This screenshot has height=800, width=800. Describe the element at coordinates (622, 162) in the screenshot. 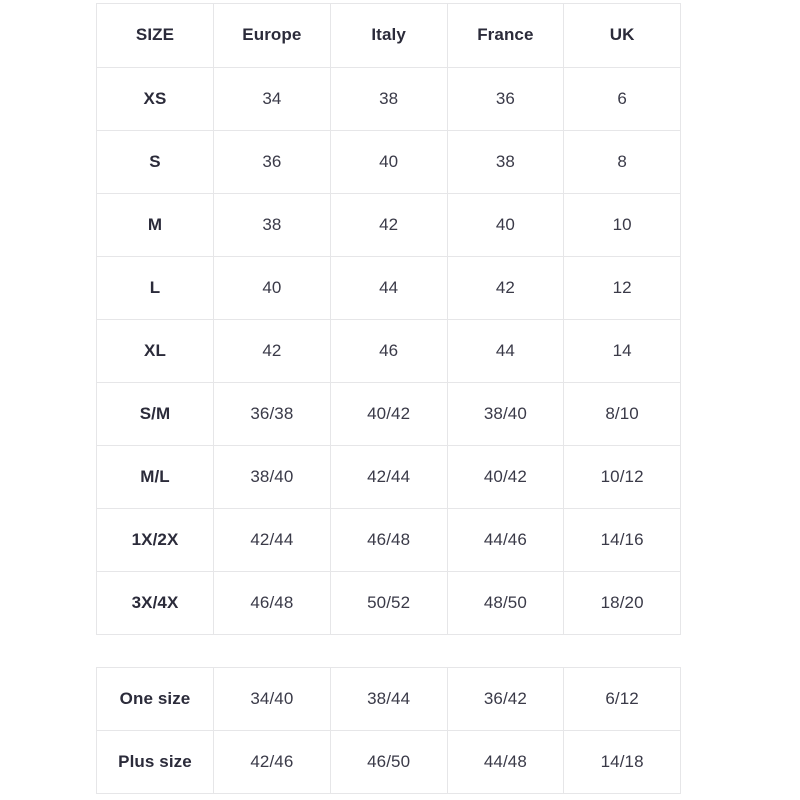

I see `cell-uk: 8` at that location.